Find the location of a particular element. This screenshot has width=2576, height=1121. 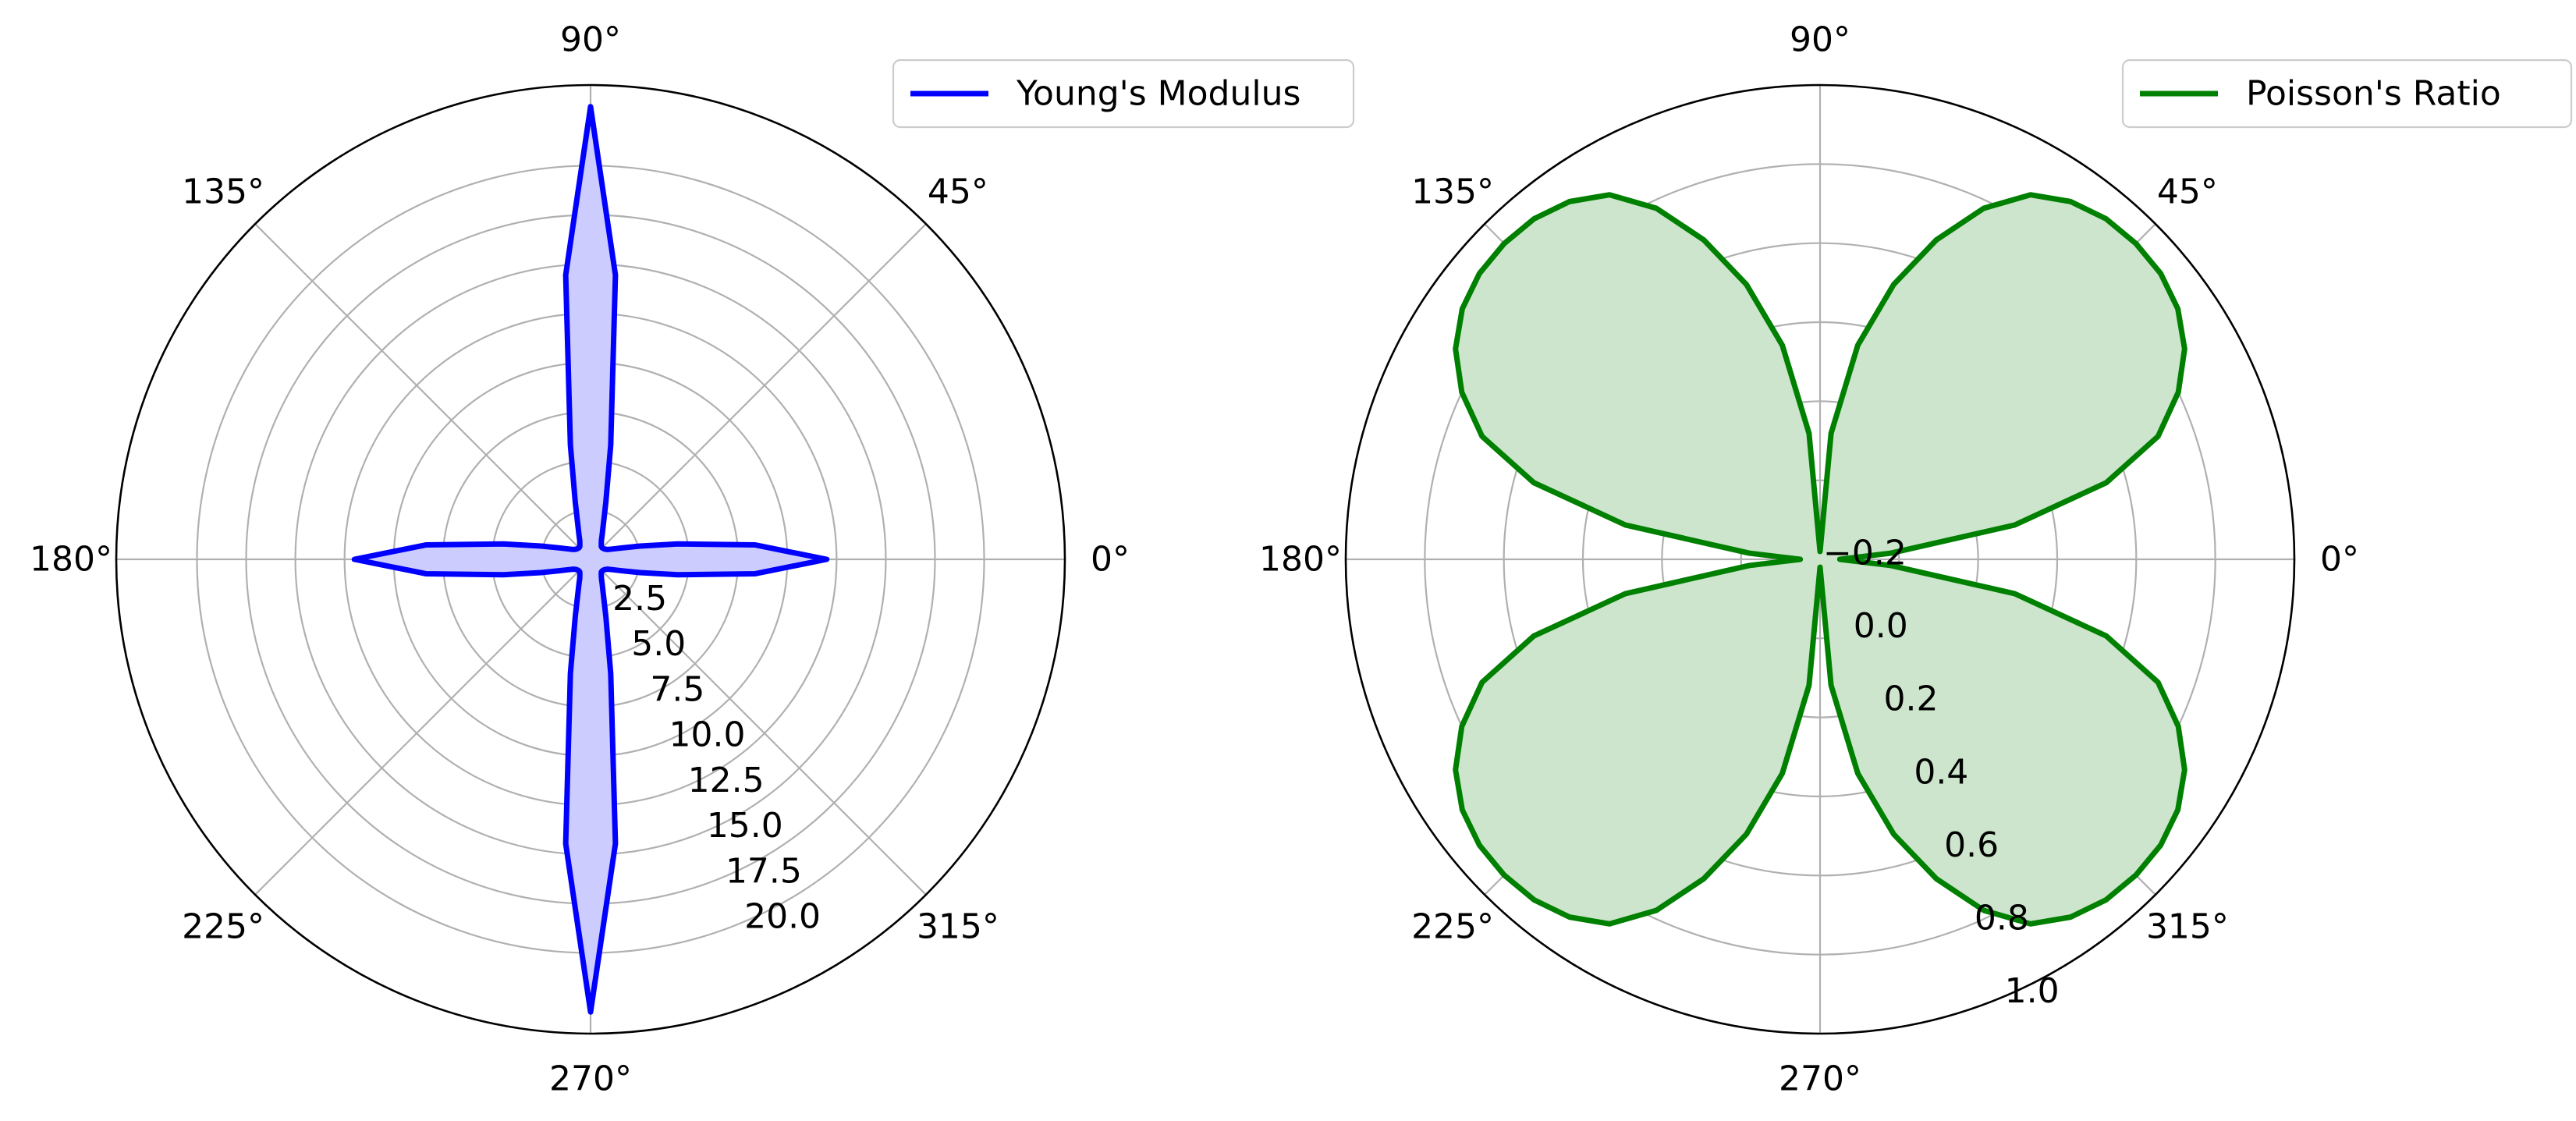

legend: Young's Modulus is located at coordinates (1123, 94).